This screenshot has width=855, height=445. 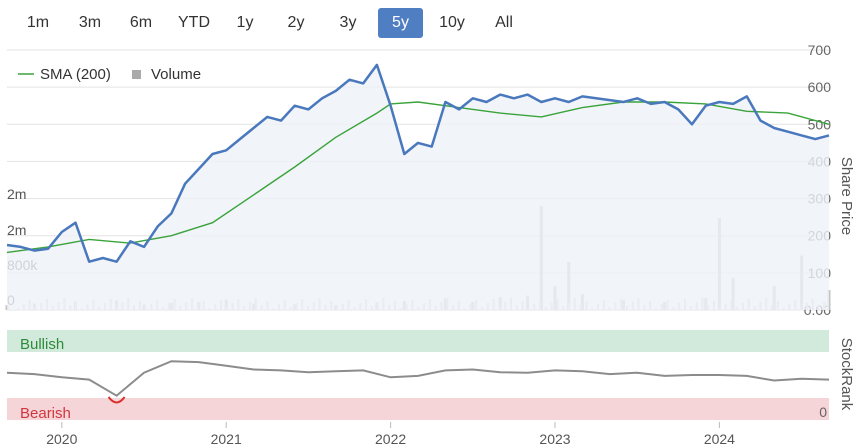 I want to click on range-button-10y: 10y, so click(x=452, y=22).